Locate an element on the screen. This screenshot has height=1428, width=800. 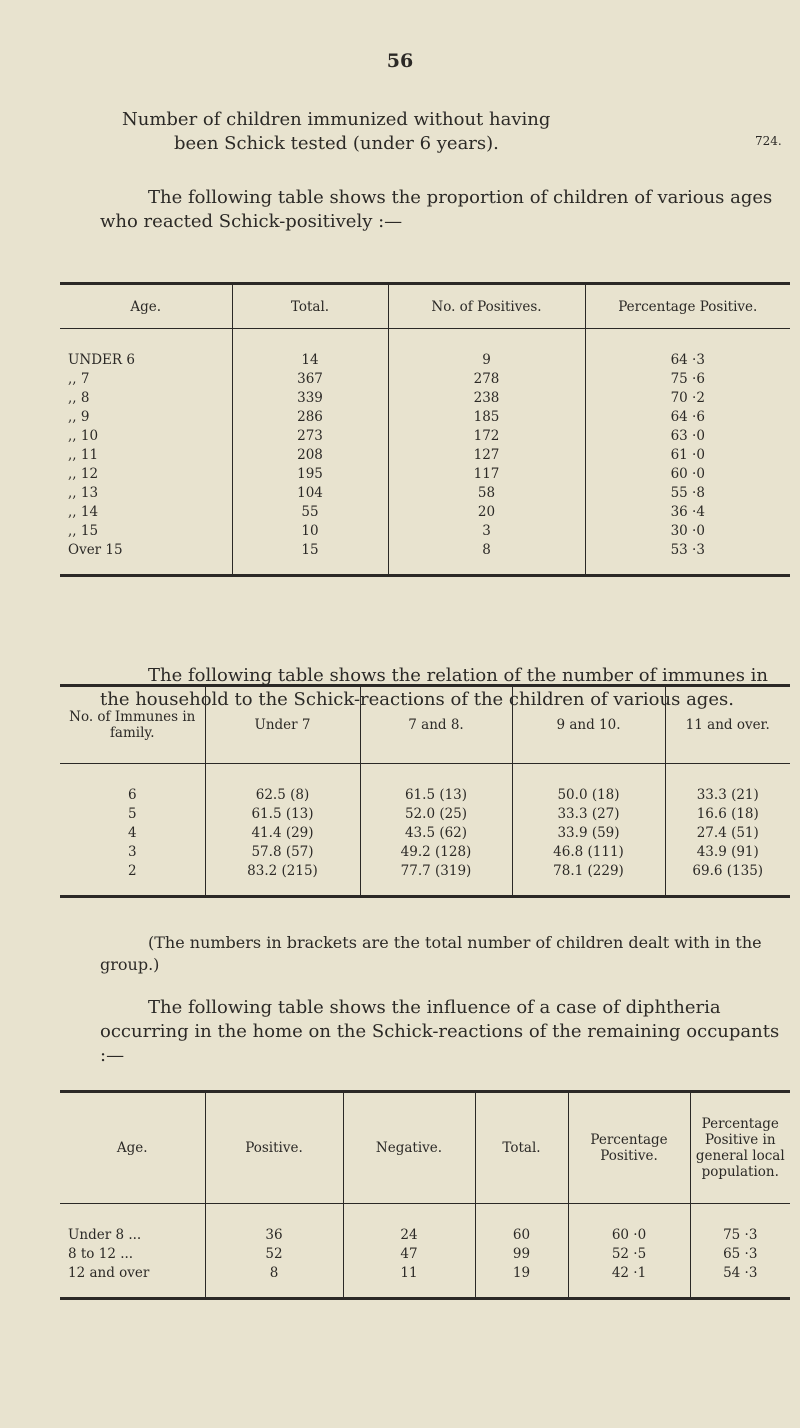
table-row: 5 61.5 (13) 52.0 (25) 33.3 (27) 16.6 (18) is located at coordinates (425, 814).